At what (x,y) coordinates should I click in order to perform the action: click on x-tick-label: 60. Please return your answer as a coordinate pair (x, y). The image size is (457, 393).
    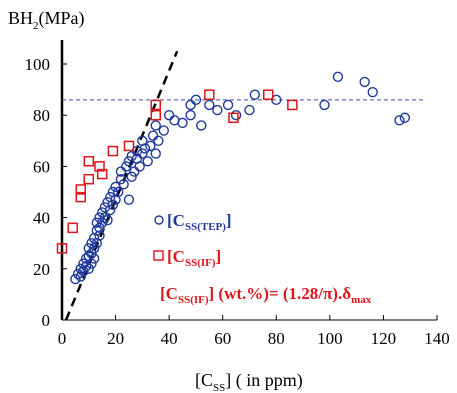
    Looking at the image, I should click on (222, 338).